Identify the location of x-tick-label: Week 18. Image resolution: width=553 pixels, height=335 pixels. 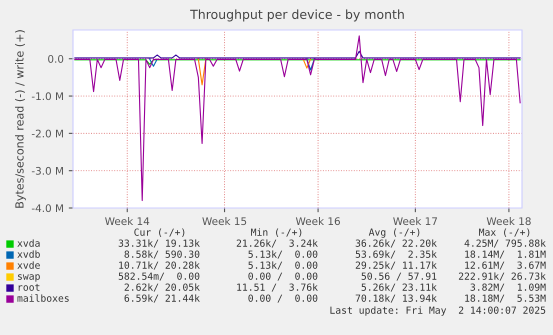
(508, 221).